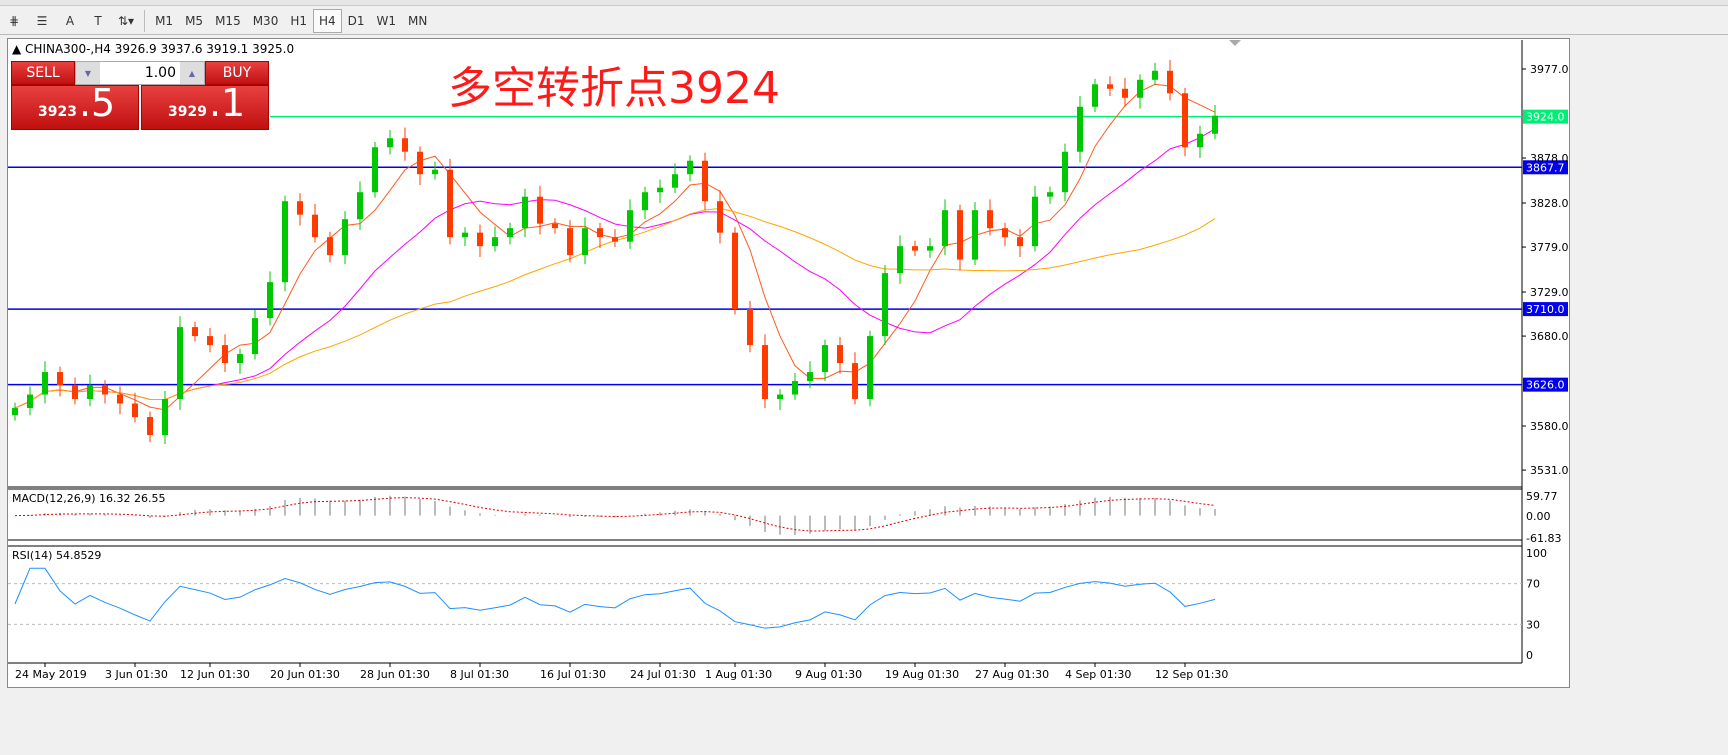 The image size is (1728, 755). Describe the element at coordinates (1549, 203) in the screenshot. I see `price-tick-label: 3828.0` at that location.